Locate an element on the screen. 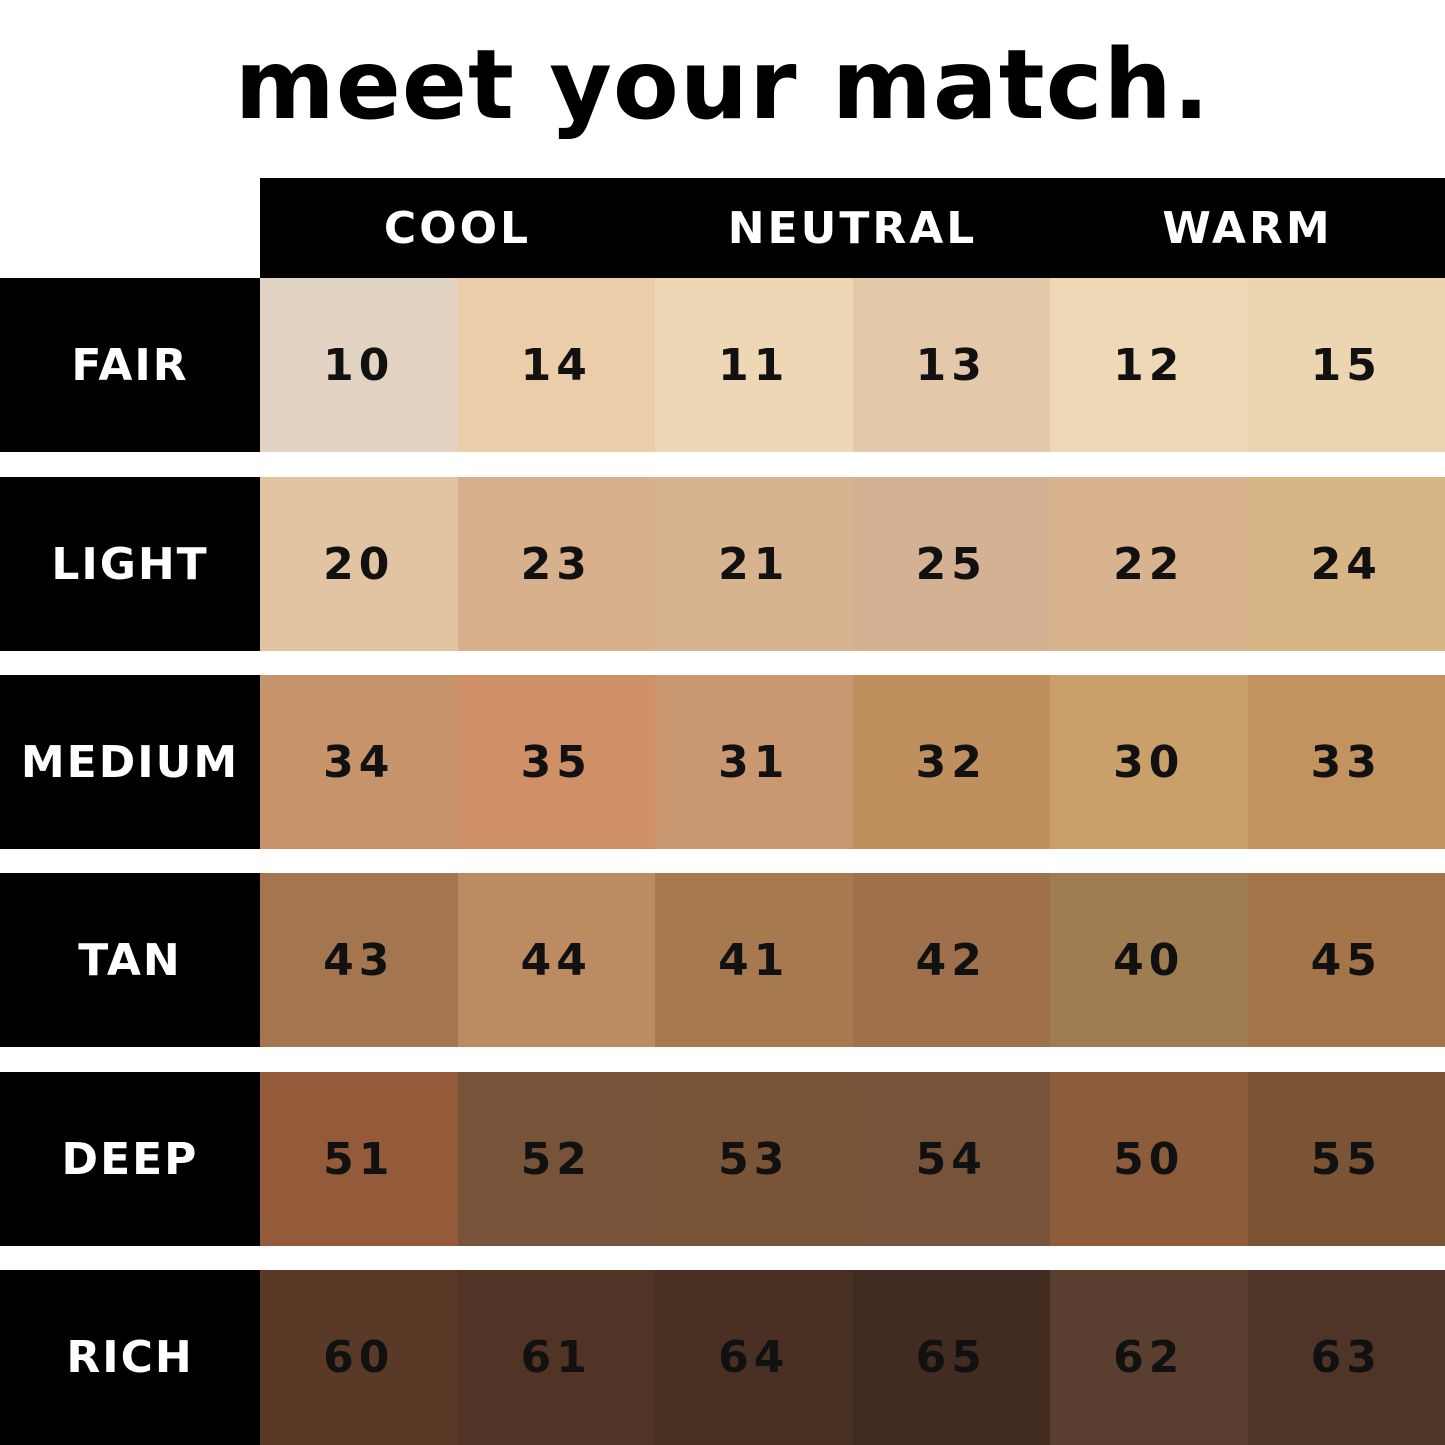 This screenshot has height=1445, width=1445. shade-swatch: 44 is located at coordinates (556, 960).